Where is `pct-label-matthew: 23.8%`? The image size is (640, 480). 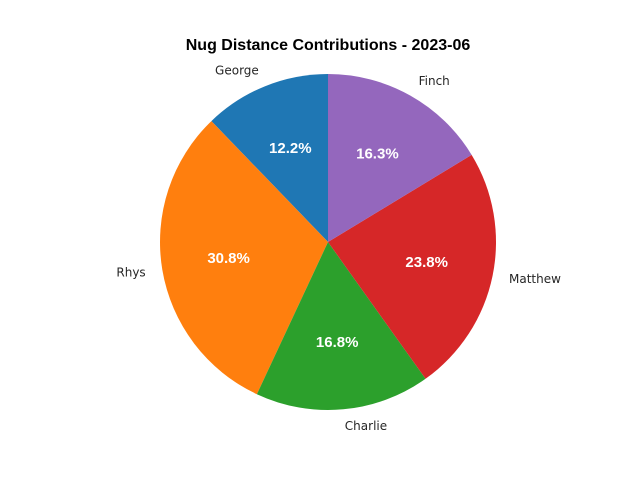
pct-label-matthew: 23.8% is located at coordinates (426, 262).